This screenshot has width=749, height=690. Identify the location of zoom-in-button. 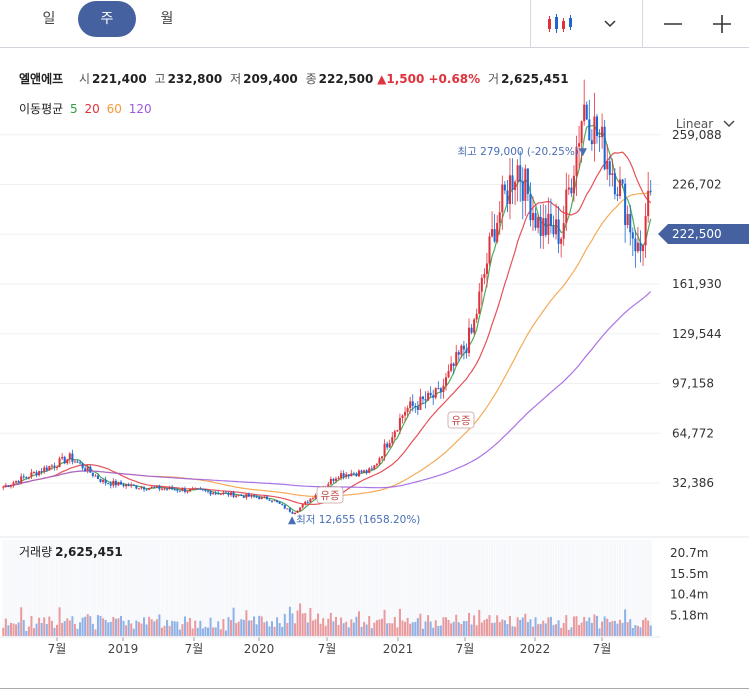
(720, 23).